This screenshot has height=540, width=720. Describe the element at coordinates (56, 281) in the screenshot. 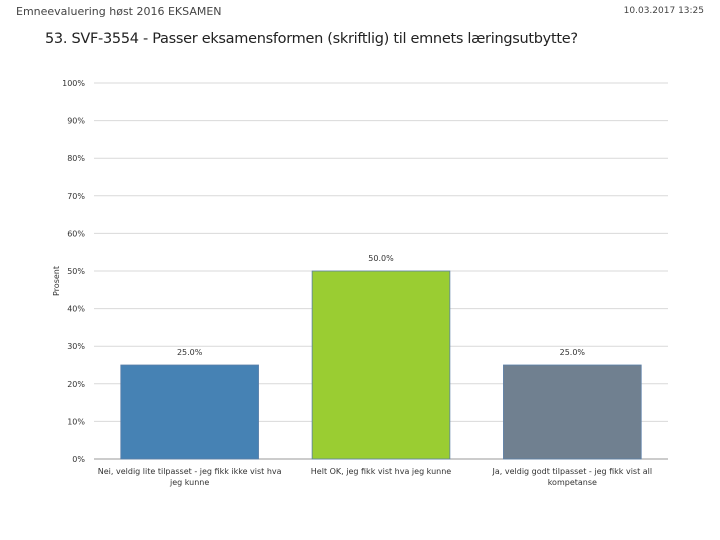

I see `y-axis-label: Prosent` at that location.